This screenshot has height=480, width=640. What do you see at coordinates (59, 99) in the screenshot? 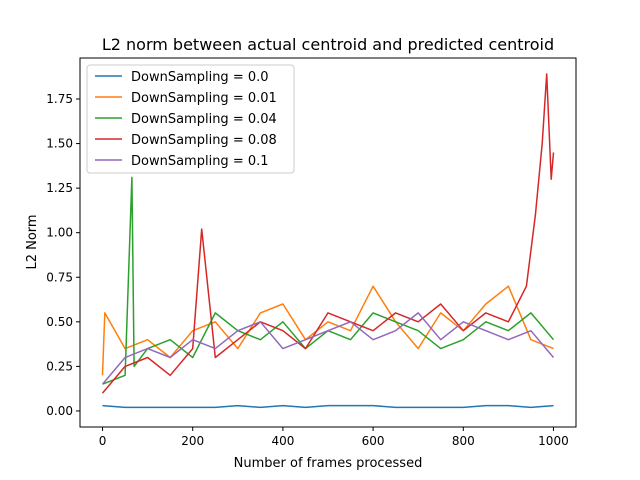
I see `y-tick-label: 1.75` at bounding box center [59, 99].